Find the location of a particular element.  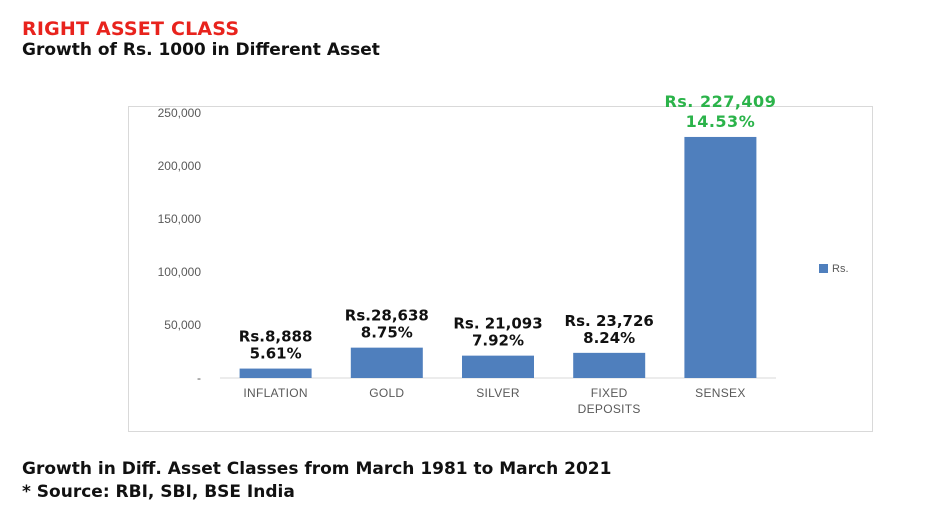

data-label: 8.75% is located at coordinates (387, 333).